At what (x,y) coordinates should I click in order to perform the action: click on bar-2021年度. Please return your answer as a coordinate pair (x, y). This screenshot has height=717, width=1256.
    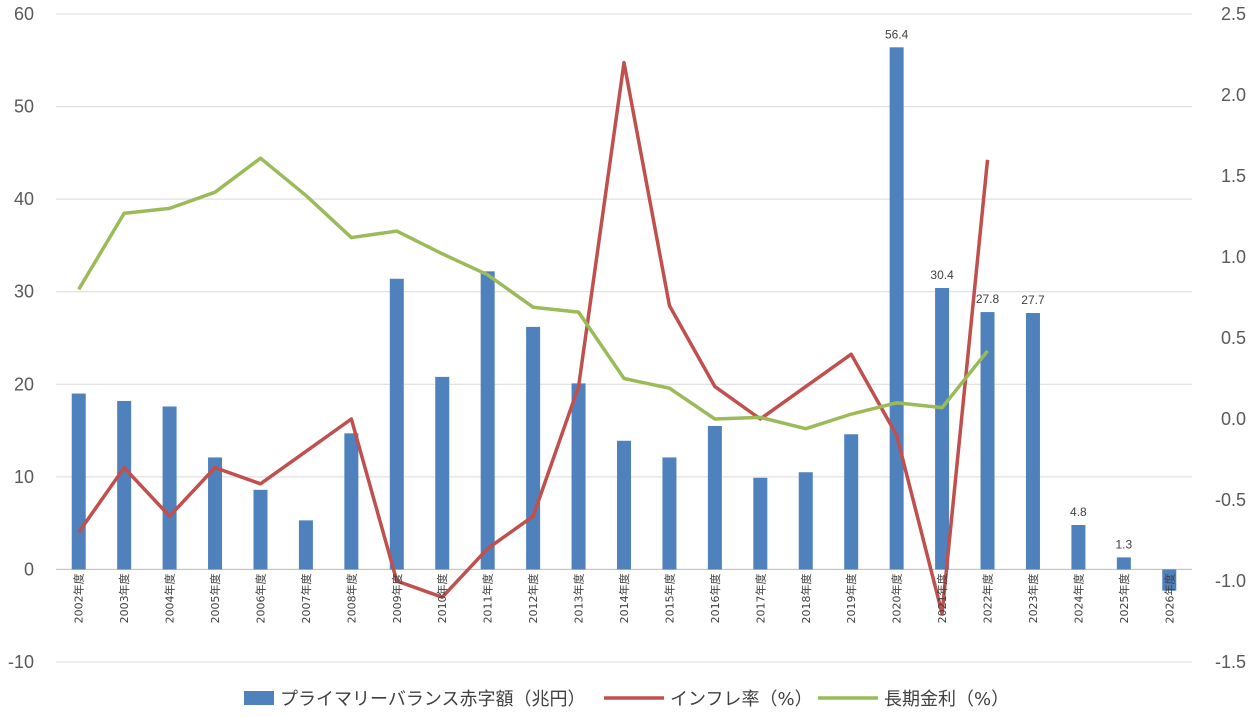
    Looking at the image, I should click on (942, 429).